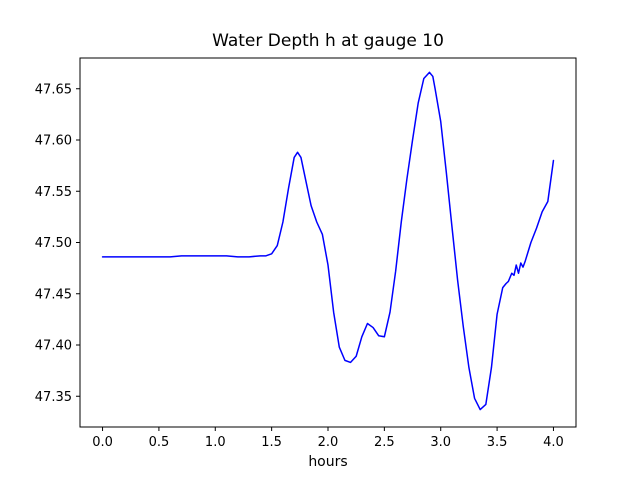 This screenshot has height=484, width=640. I want to click on y-tick-label: 47.50, so click(53, 243).